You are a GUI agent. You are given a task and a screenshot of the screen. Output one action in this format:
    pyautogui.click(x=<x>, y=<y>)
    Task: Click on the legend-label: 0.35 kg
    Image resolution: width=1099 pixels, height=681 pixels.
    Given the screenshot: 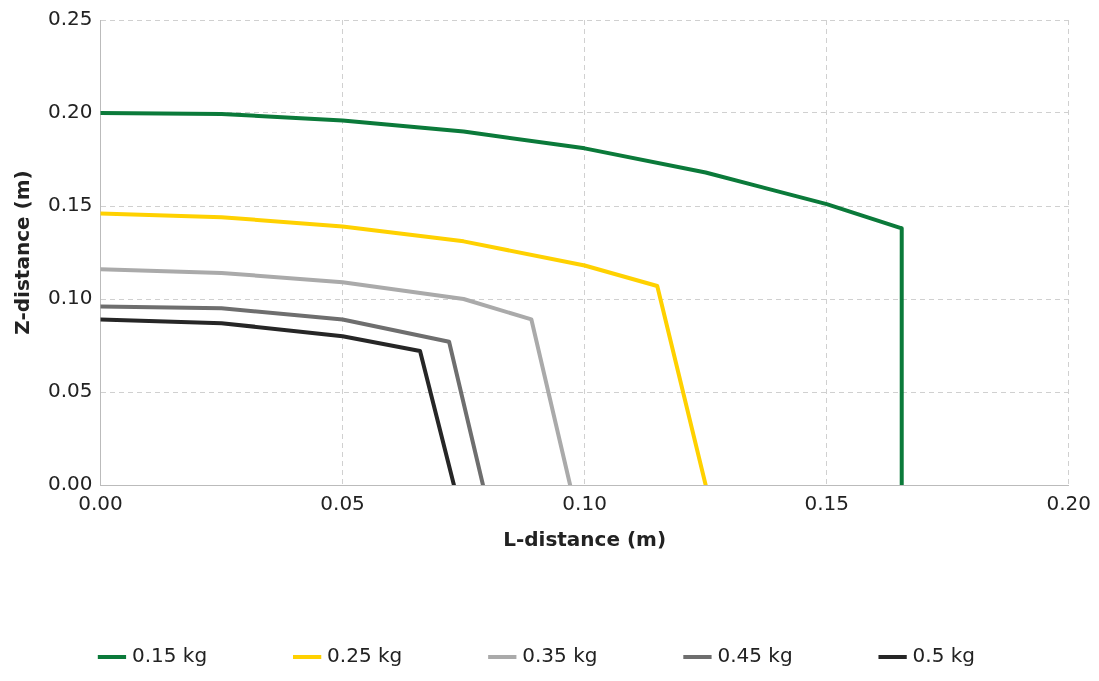 What is the action you would take?
    pyautogui.click(x=560, y=655)
    